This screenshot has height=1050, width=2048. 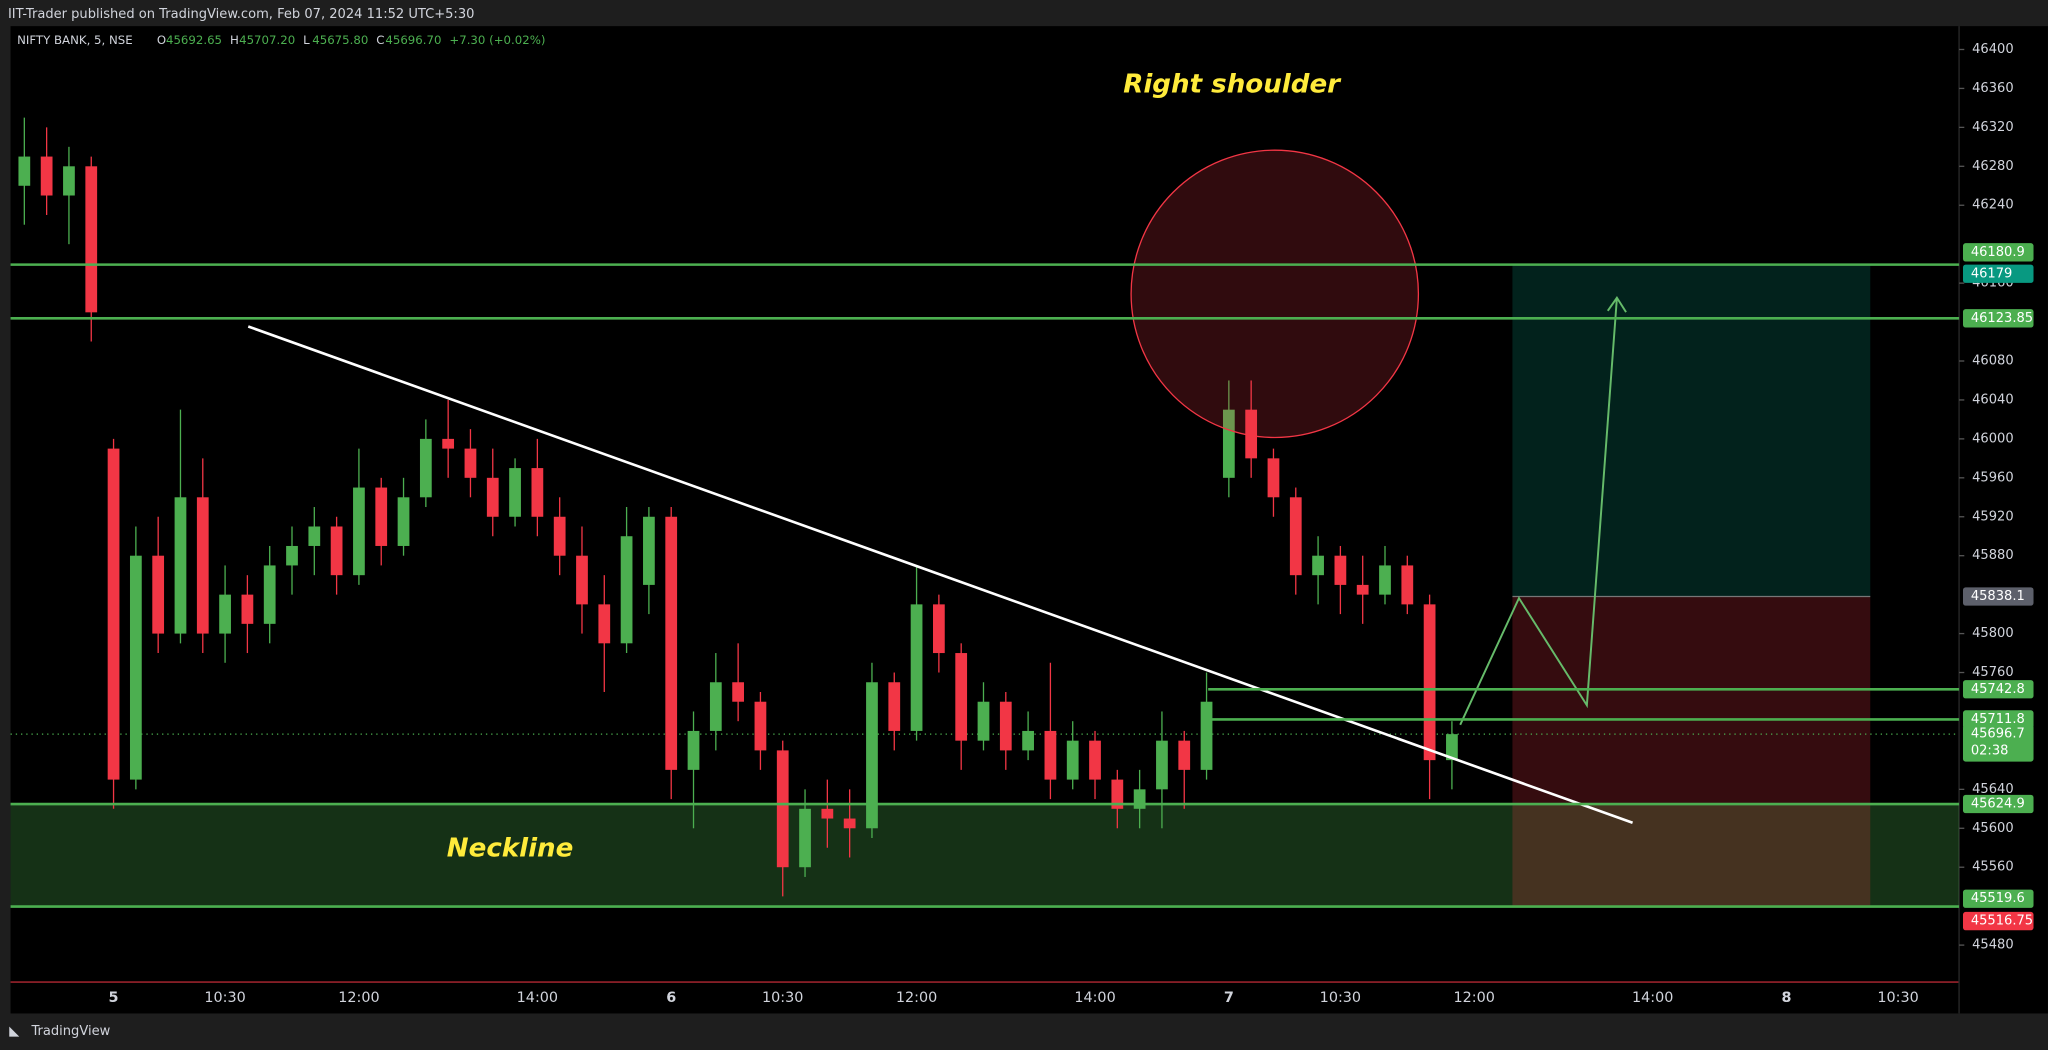 What do you see at coordinates (1275, 294) in the screenshot?
I see `shoulder-circle` at bounding box center [1275, 294].